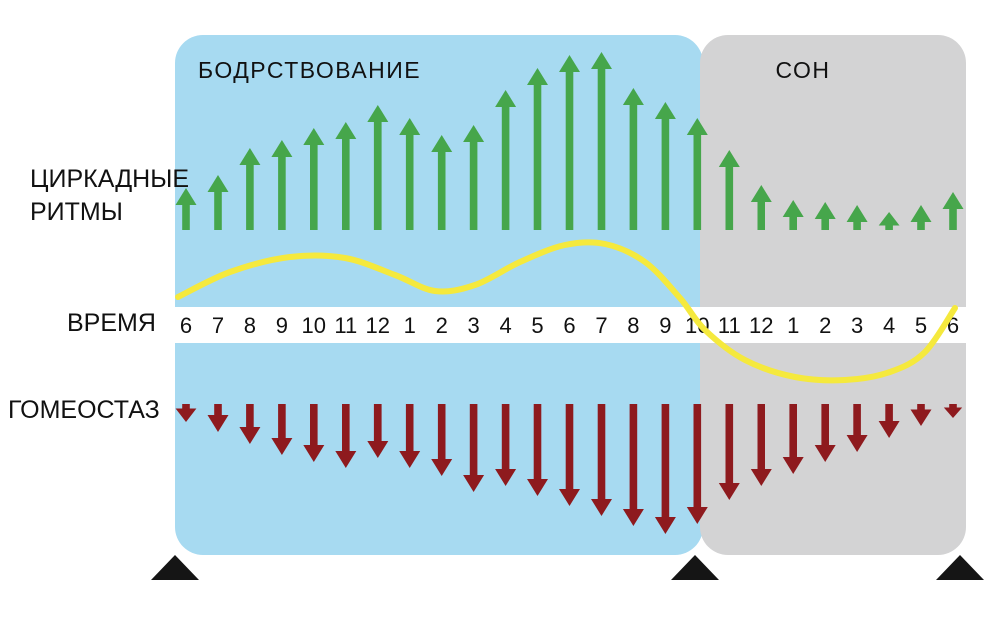  What do you see at coordinates (109, 196) in the screenshot?
I see `circadian-axis-label: ЦИРКАДНЫЕ РИТМЫ` at bounding box center [109, 196].